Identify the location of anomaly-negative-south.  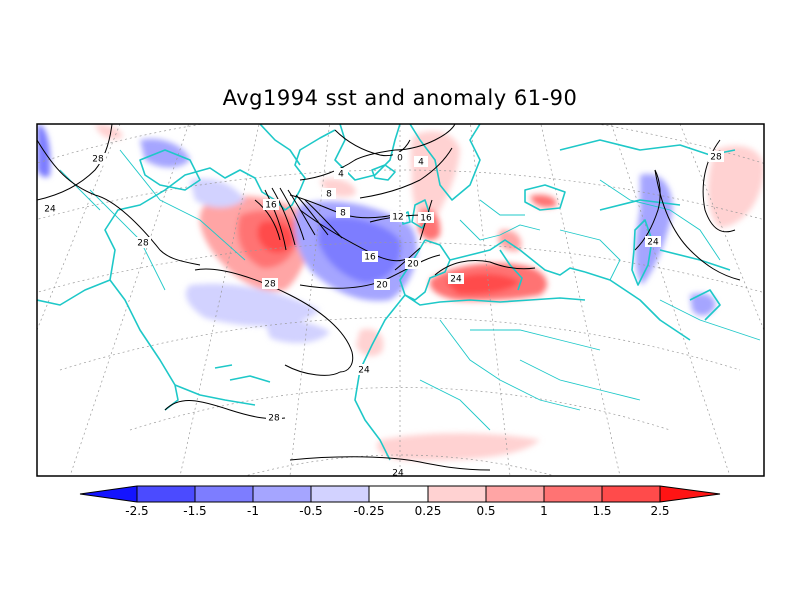
(297, 332).